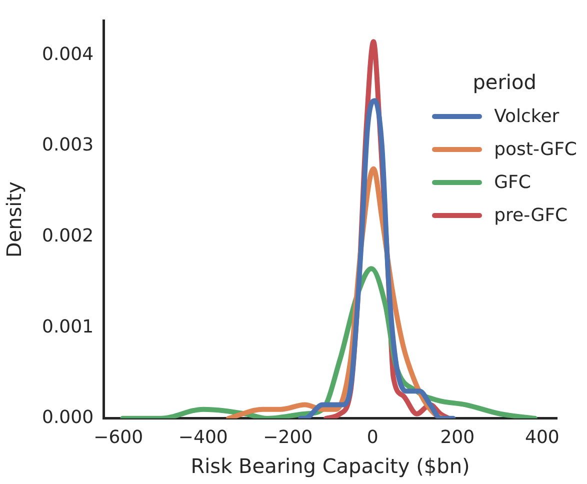  Describe the element at coordinates (288, 437) in the screenshot. I see `x-tick-label: −200` at that location.